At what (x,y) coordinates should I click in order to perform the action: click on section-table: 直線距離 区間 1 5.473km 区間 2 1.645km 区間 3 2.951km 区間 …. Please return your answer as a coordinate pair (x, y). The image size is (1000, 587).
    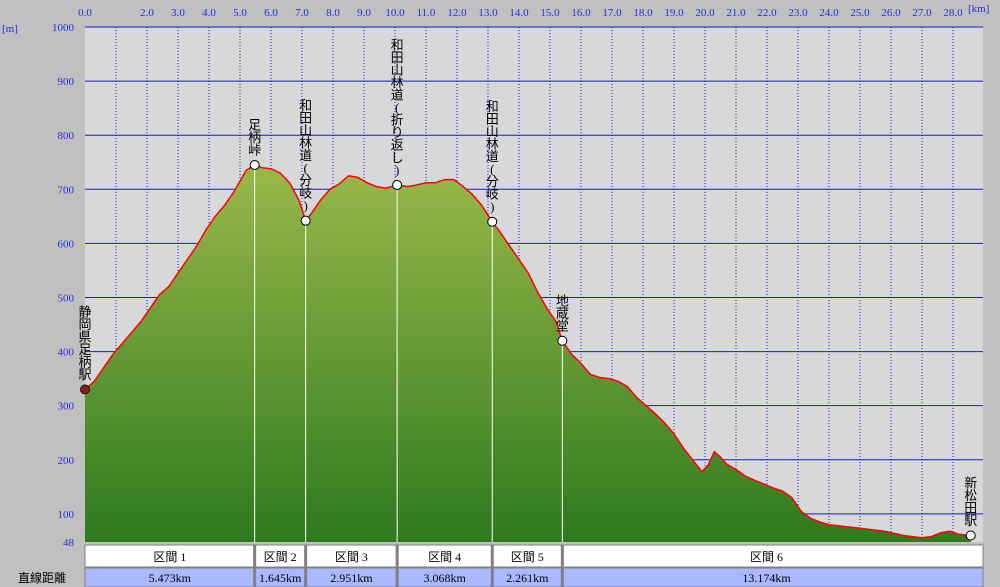
    Looking at the image, I should click on (501, 565).